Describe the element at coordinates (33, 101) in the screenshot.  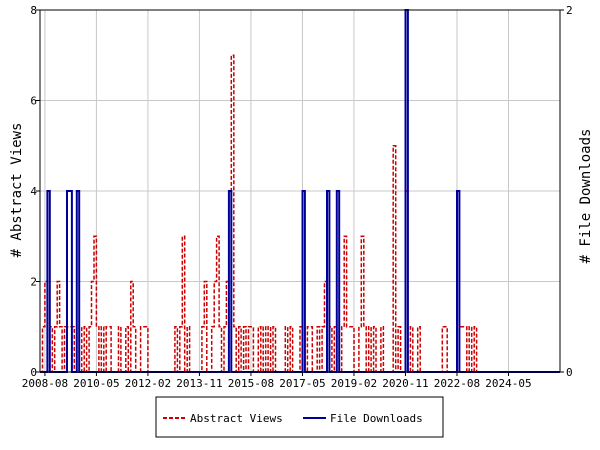
I see `y-left-tick-label: 6` at that location.